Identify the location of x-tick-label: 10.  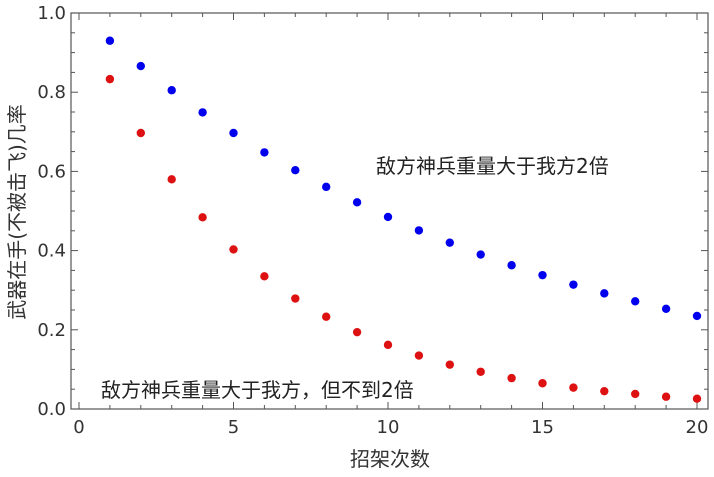
(388, 427).